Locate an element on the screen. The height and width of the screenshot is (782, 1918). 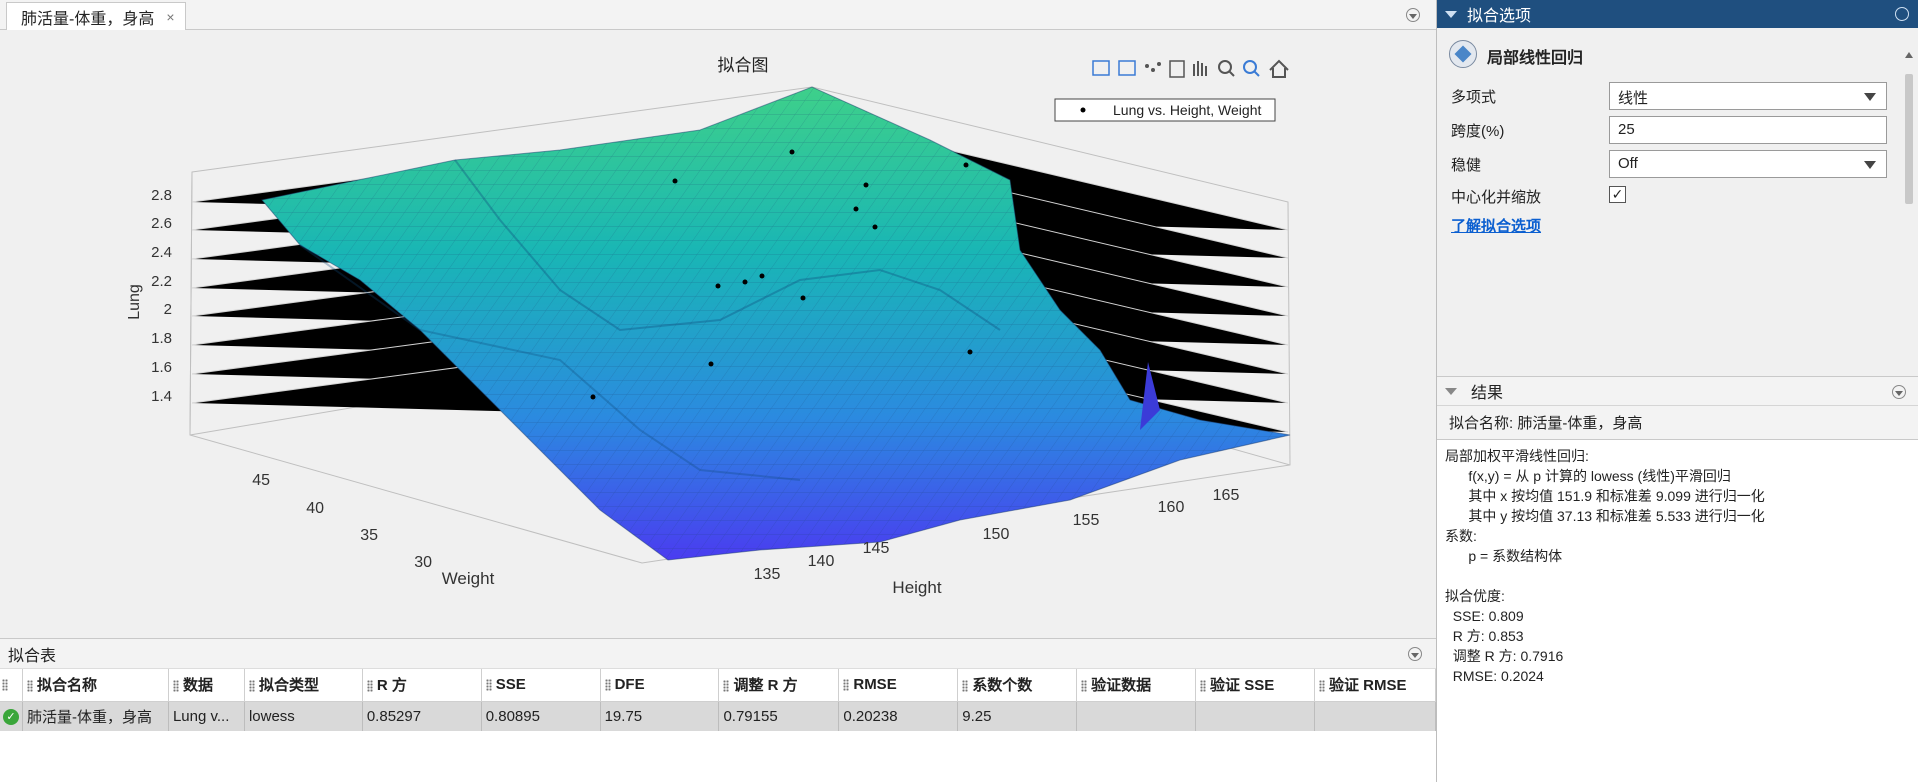
grid-icon is located at coordinates (1127, 68).